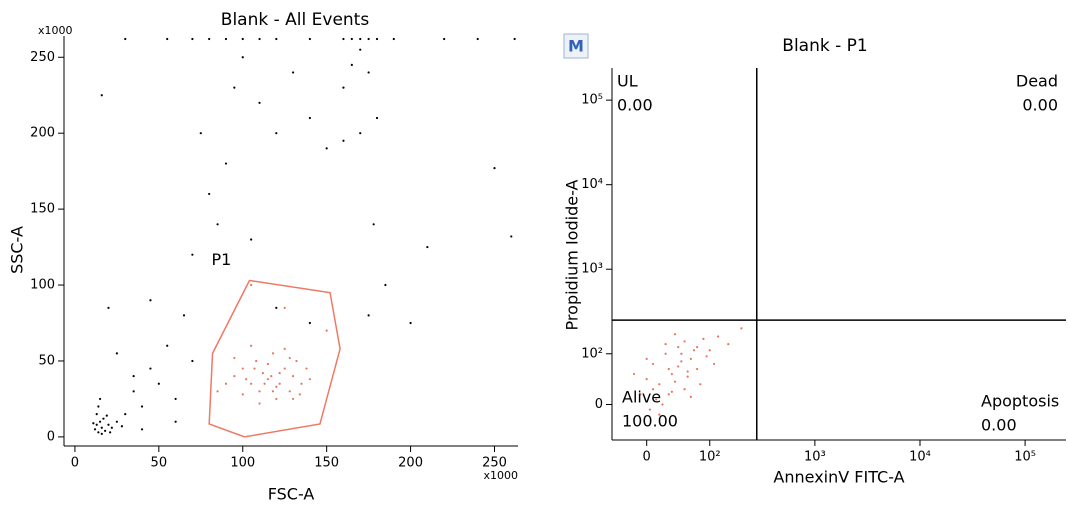  What do you see at coordinates (1025, 457) in the screenshot?
I see `x-tick-label: 10⁵` at bounding box center [1025, 457].